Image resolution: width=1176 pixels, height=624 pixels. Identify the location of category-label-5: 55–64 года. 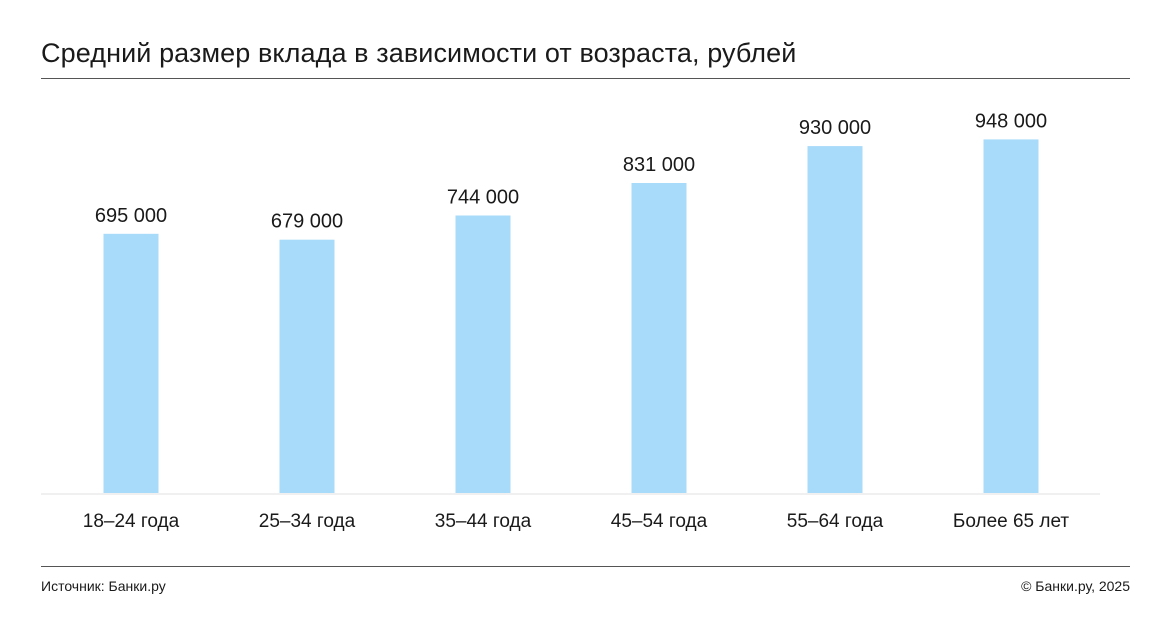
(835, 521).